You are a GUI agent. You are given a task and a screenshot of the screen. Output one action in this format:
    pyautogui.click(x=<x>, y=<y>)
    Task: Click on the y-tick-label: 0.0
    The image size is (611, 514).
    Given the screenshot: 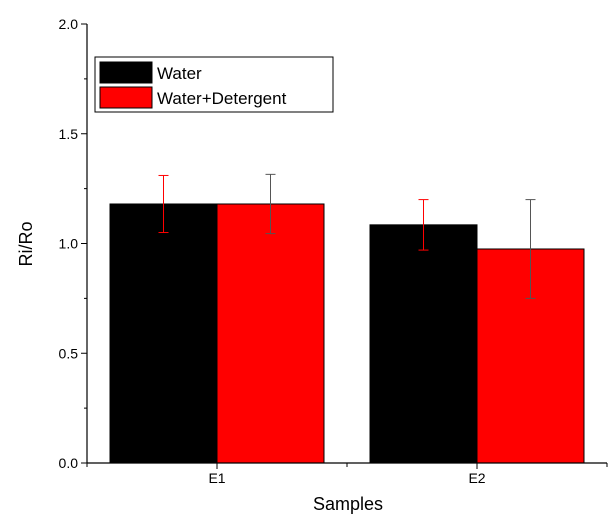 What is the action you would take?
    pyautogui.click(x=69, y=463)
    